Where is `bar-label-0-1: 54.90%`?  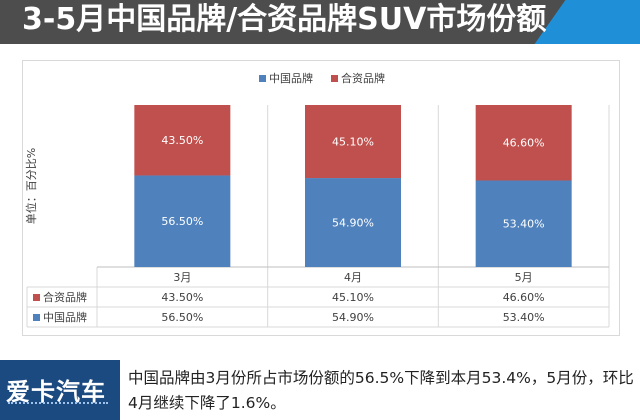
bar-label-0-1: 54.90% is located at coordinates (353, 223).